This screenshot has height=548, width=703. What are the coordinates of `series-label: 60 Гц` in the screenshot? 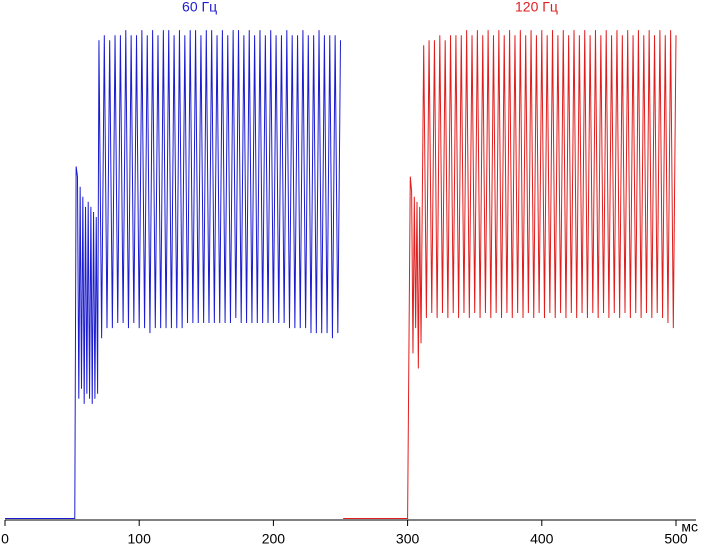 It's located at (199, 7).